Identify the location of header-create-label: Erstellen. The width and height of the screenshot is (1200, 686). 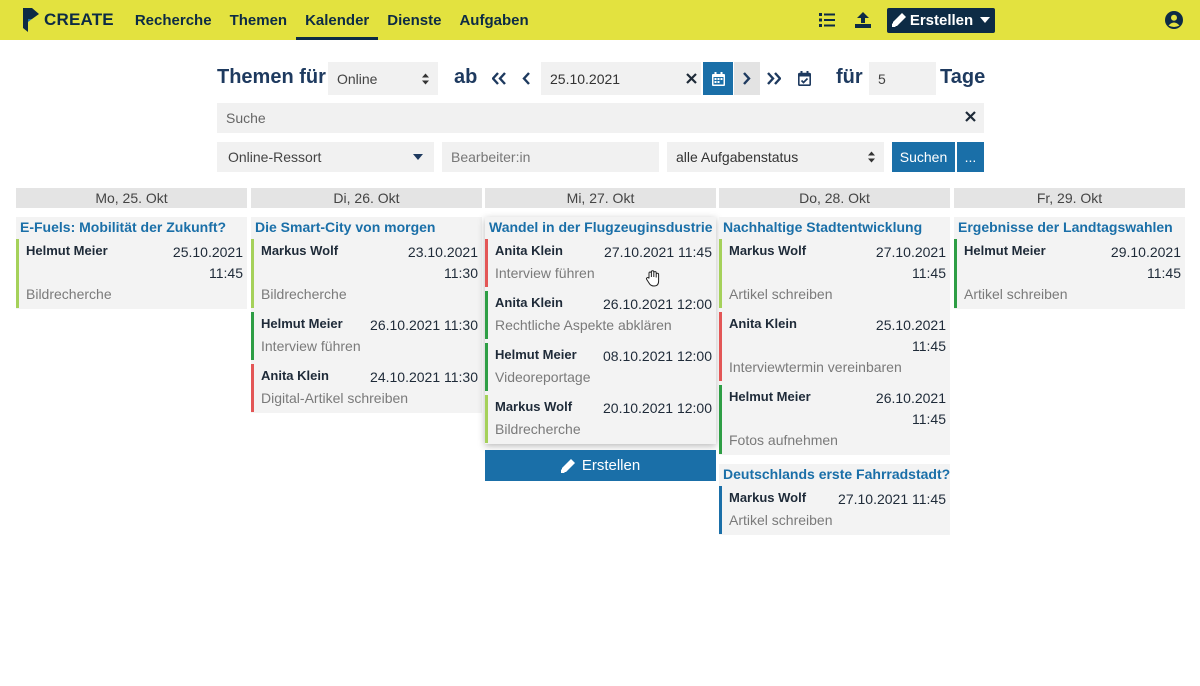
(941, 20).